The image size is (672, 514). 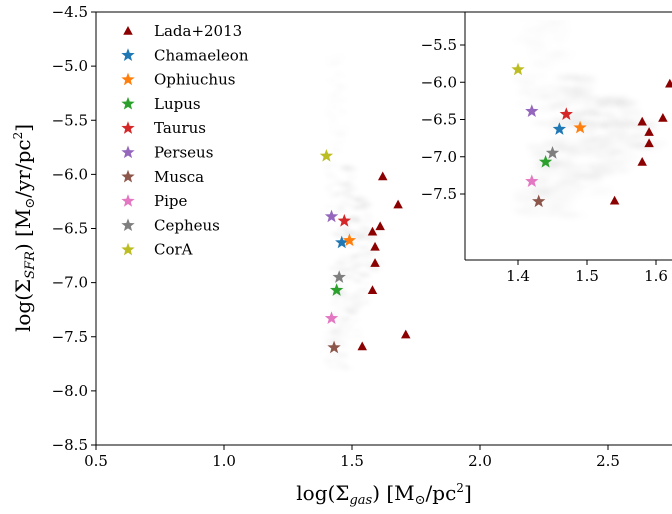 I want to click on inset-x-tick-label: 1.6, so click(x=656, y=276).